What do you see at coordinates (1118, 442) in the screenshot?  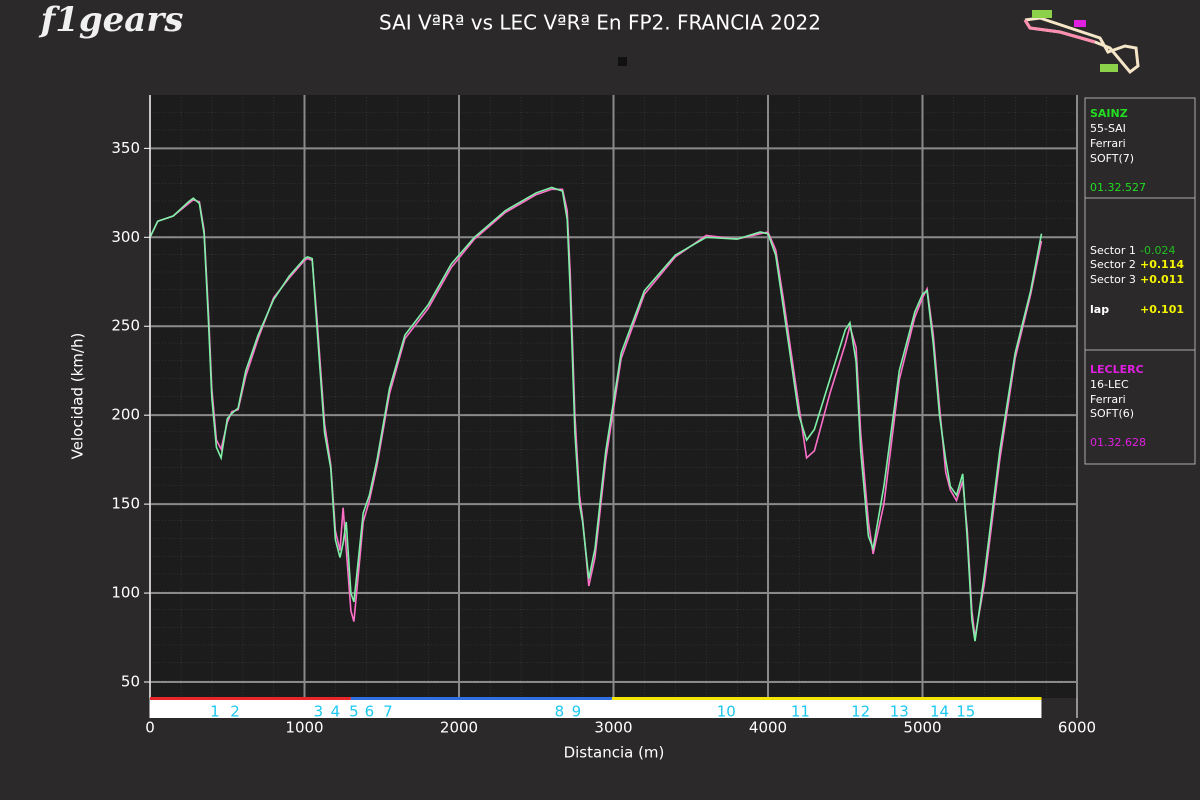 I see `lap-time: 01.32.628` at bounding box center [1118, 442].